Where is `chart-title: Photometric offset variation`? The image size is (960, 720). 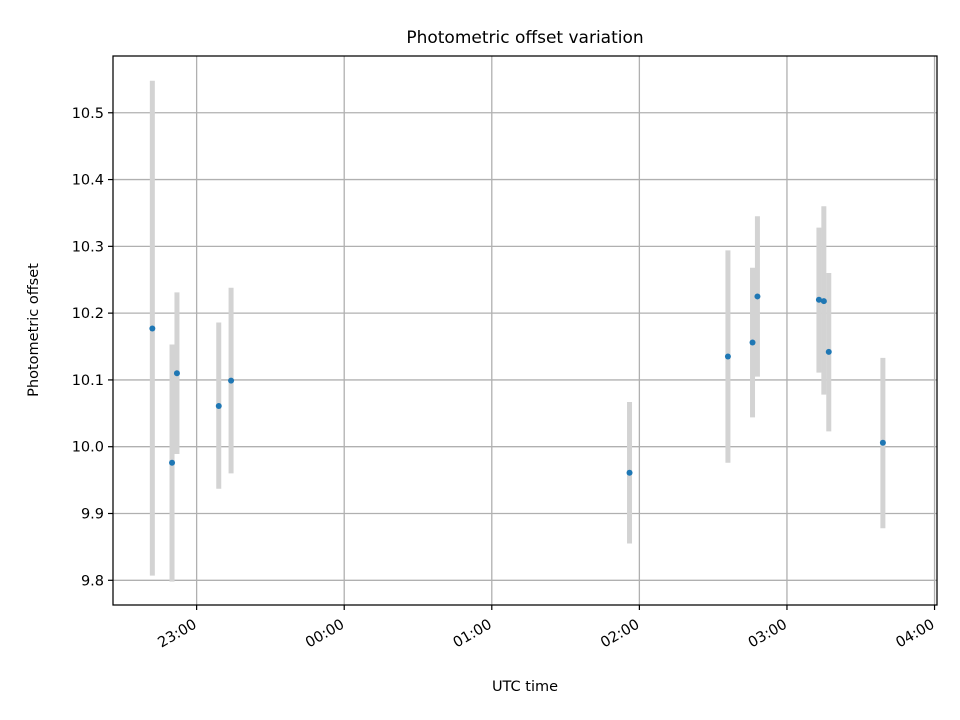 chart-title: Photometric offset variation is located at coordinates (524, 38).